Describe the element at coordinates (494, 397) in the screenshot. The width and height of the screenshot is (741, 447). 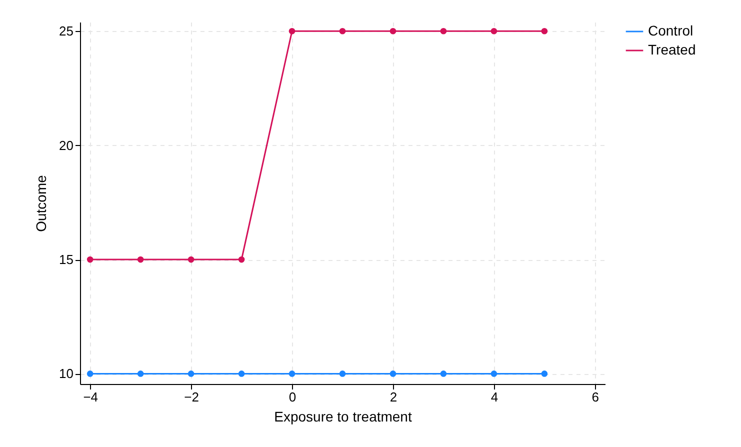
I see `x-tick-label: 4` at that location.